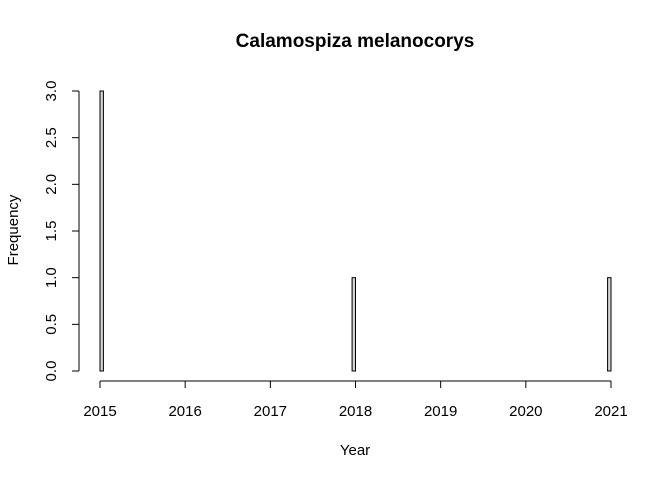  Describe the element at coordinates (51, 324) in the screenshot. I see `y-tick-label: 0.5` at that location.